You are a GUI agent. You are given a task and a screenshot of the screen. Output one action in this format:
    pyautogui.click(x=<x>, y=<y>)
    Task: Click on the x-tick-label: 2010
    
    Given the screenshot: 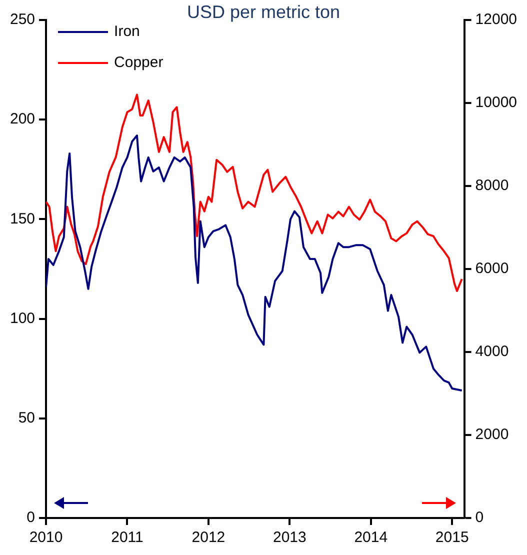 What is the action you would take?
    pyautogui.click(x=46, y=537)
    